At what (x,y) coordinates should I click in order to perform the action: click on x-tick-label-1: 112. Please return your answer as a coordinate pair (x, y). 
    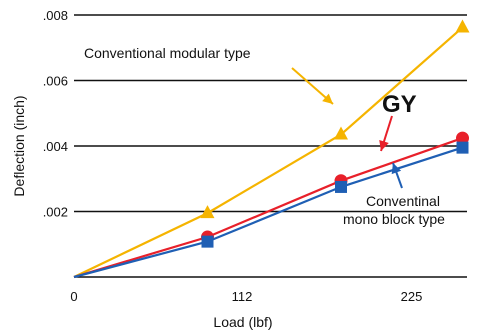
    Looking at the image, I should click on (242, 296).